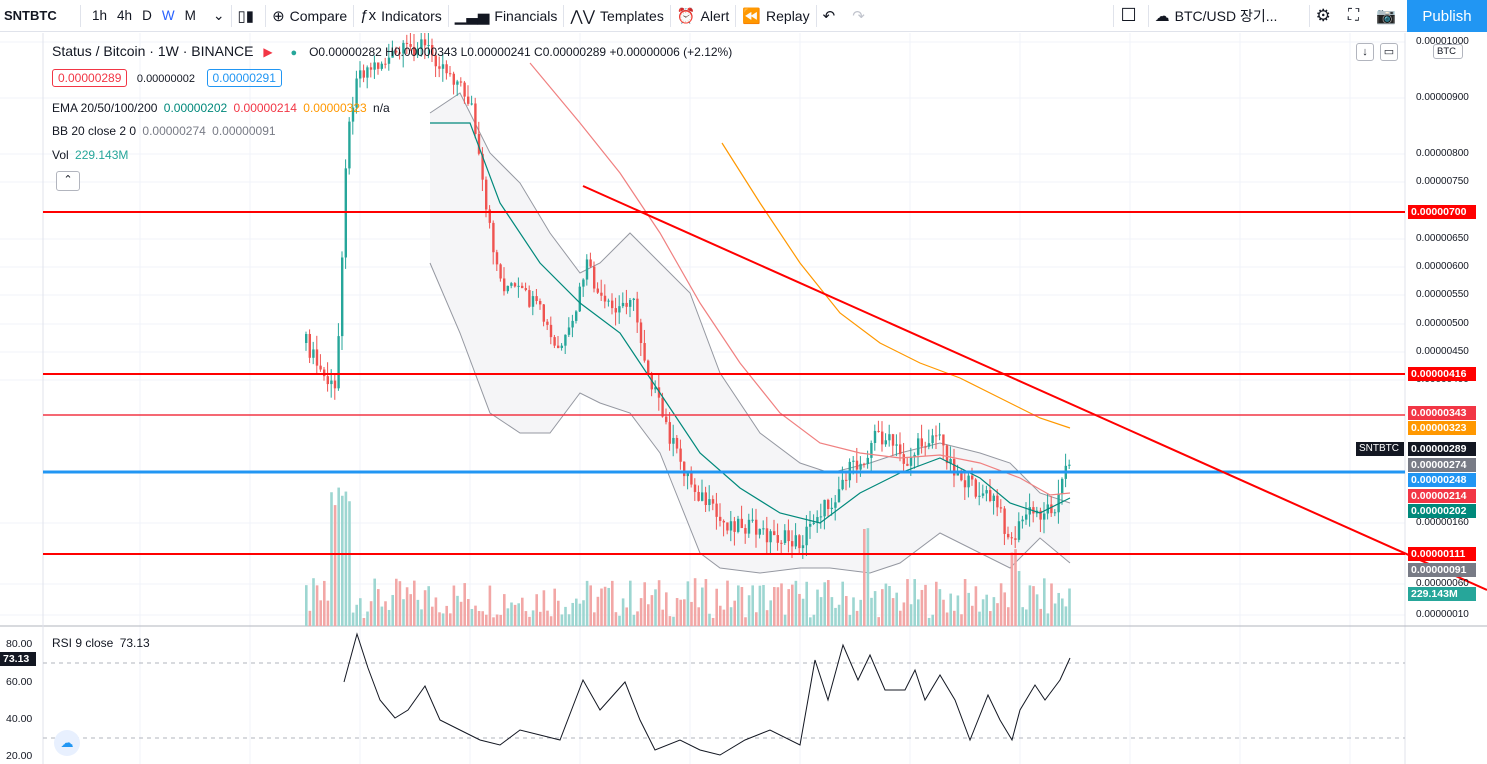 The image size is (1487, 764). Describe the element at coordinates (90, 78) in the screenshot. I see `bid-price: 0.00000289` at that location.